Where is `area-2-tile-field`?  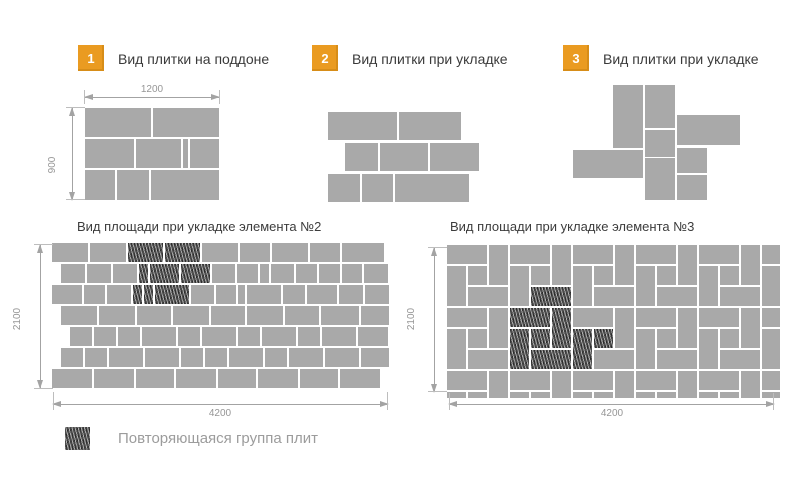 area-2-tile-field is located at coordinates (222, 316).